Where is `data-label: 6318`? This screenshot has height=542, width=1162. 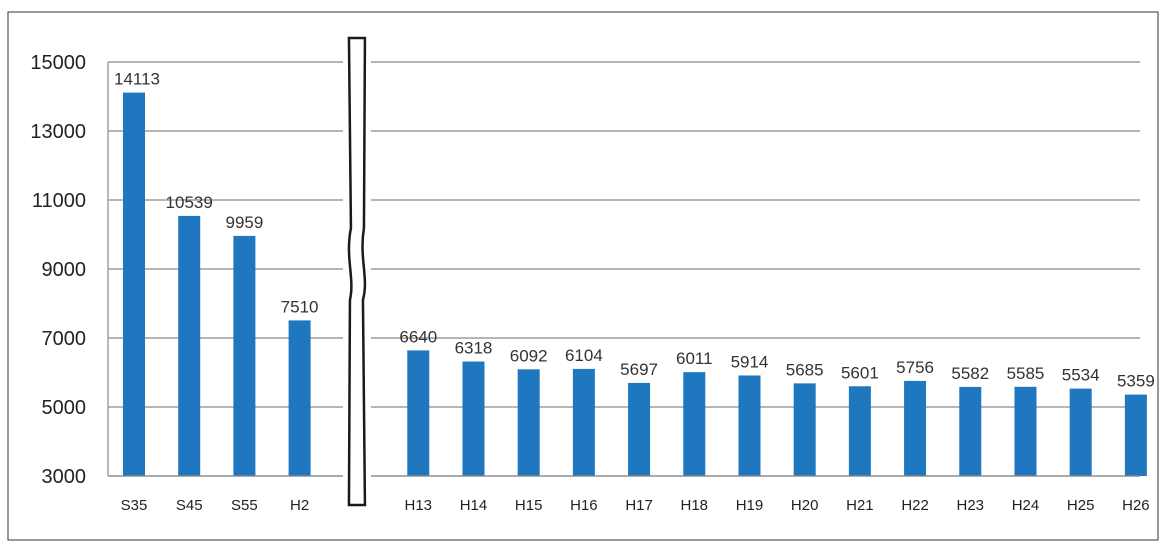 data-label: 6318 is located at coordinates (474, 348).